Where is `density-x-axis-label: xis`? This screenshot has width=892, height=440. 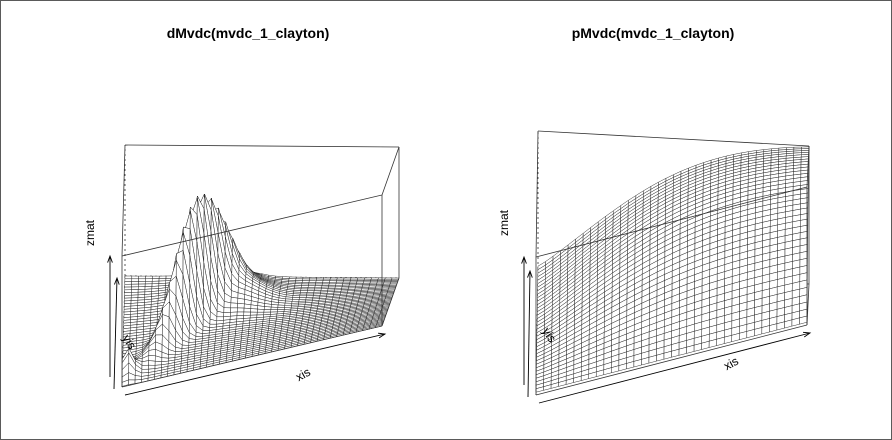
density-x-axis-label: xis is located at coordinates (303, 374).